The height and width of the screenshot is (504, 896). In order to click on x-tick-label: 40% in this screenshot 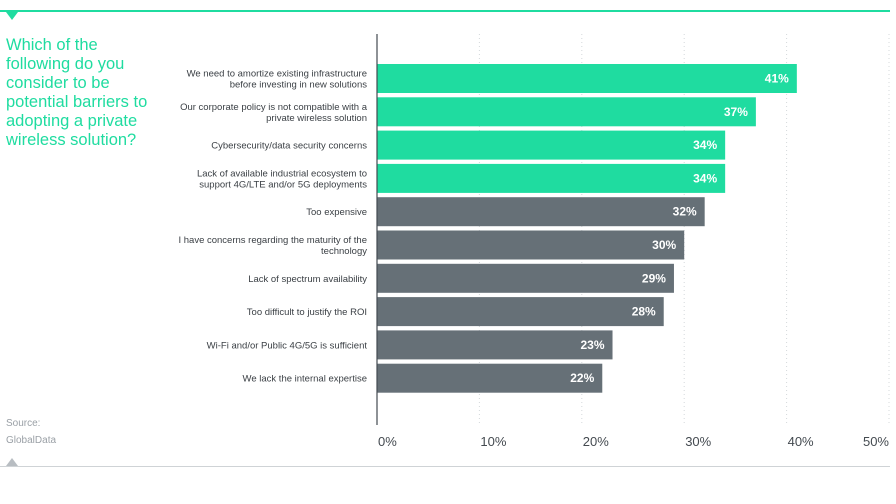, I will do `click(801, 441)`.